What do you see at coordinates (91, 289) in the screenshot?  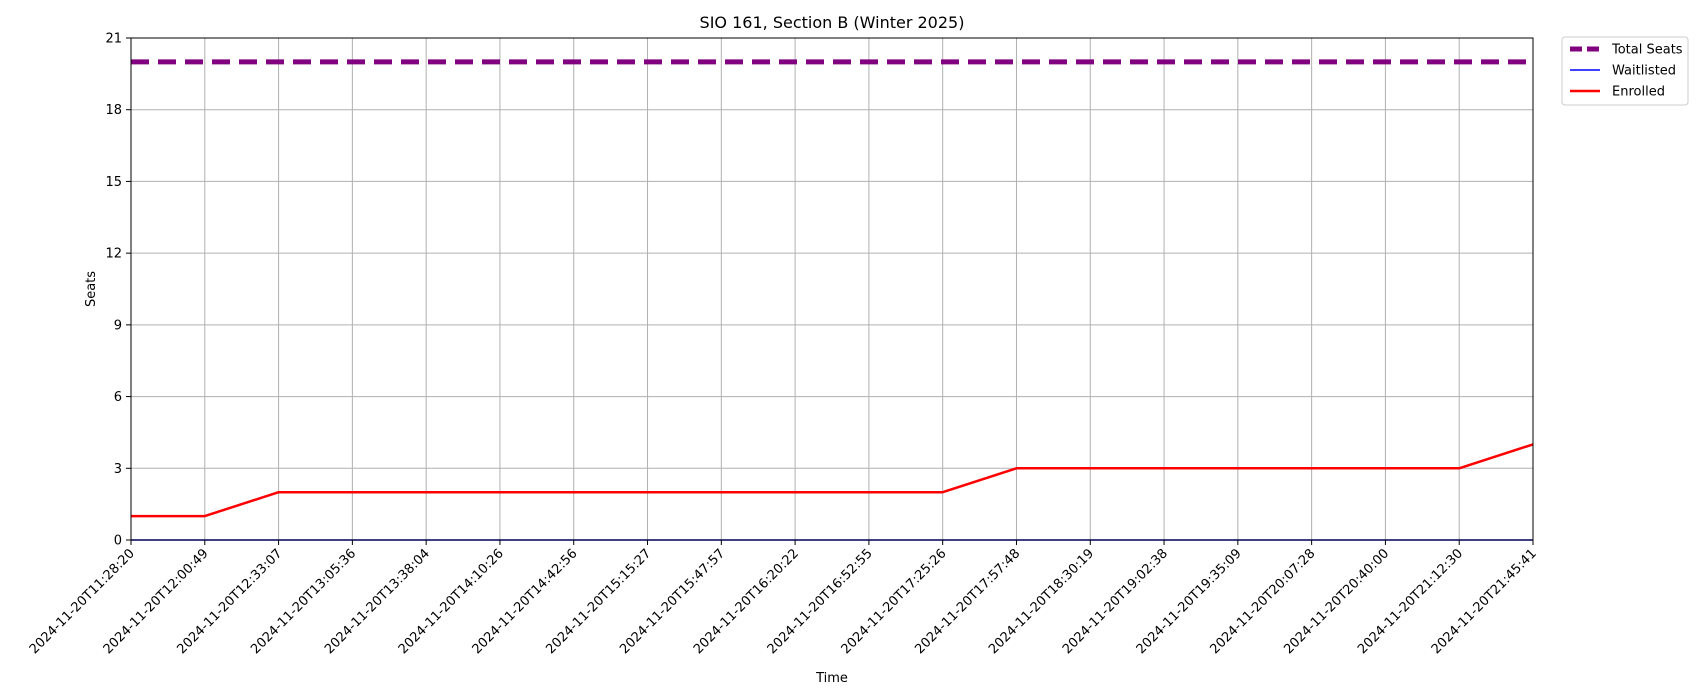 I see `y-axis-title: Seats` at bounding box center [91, 289].